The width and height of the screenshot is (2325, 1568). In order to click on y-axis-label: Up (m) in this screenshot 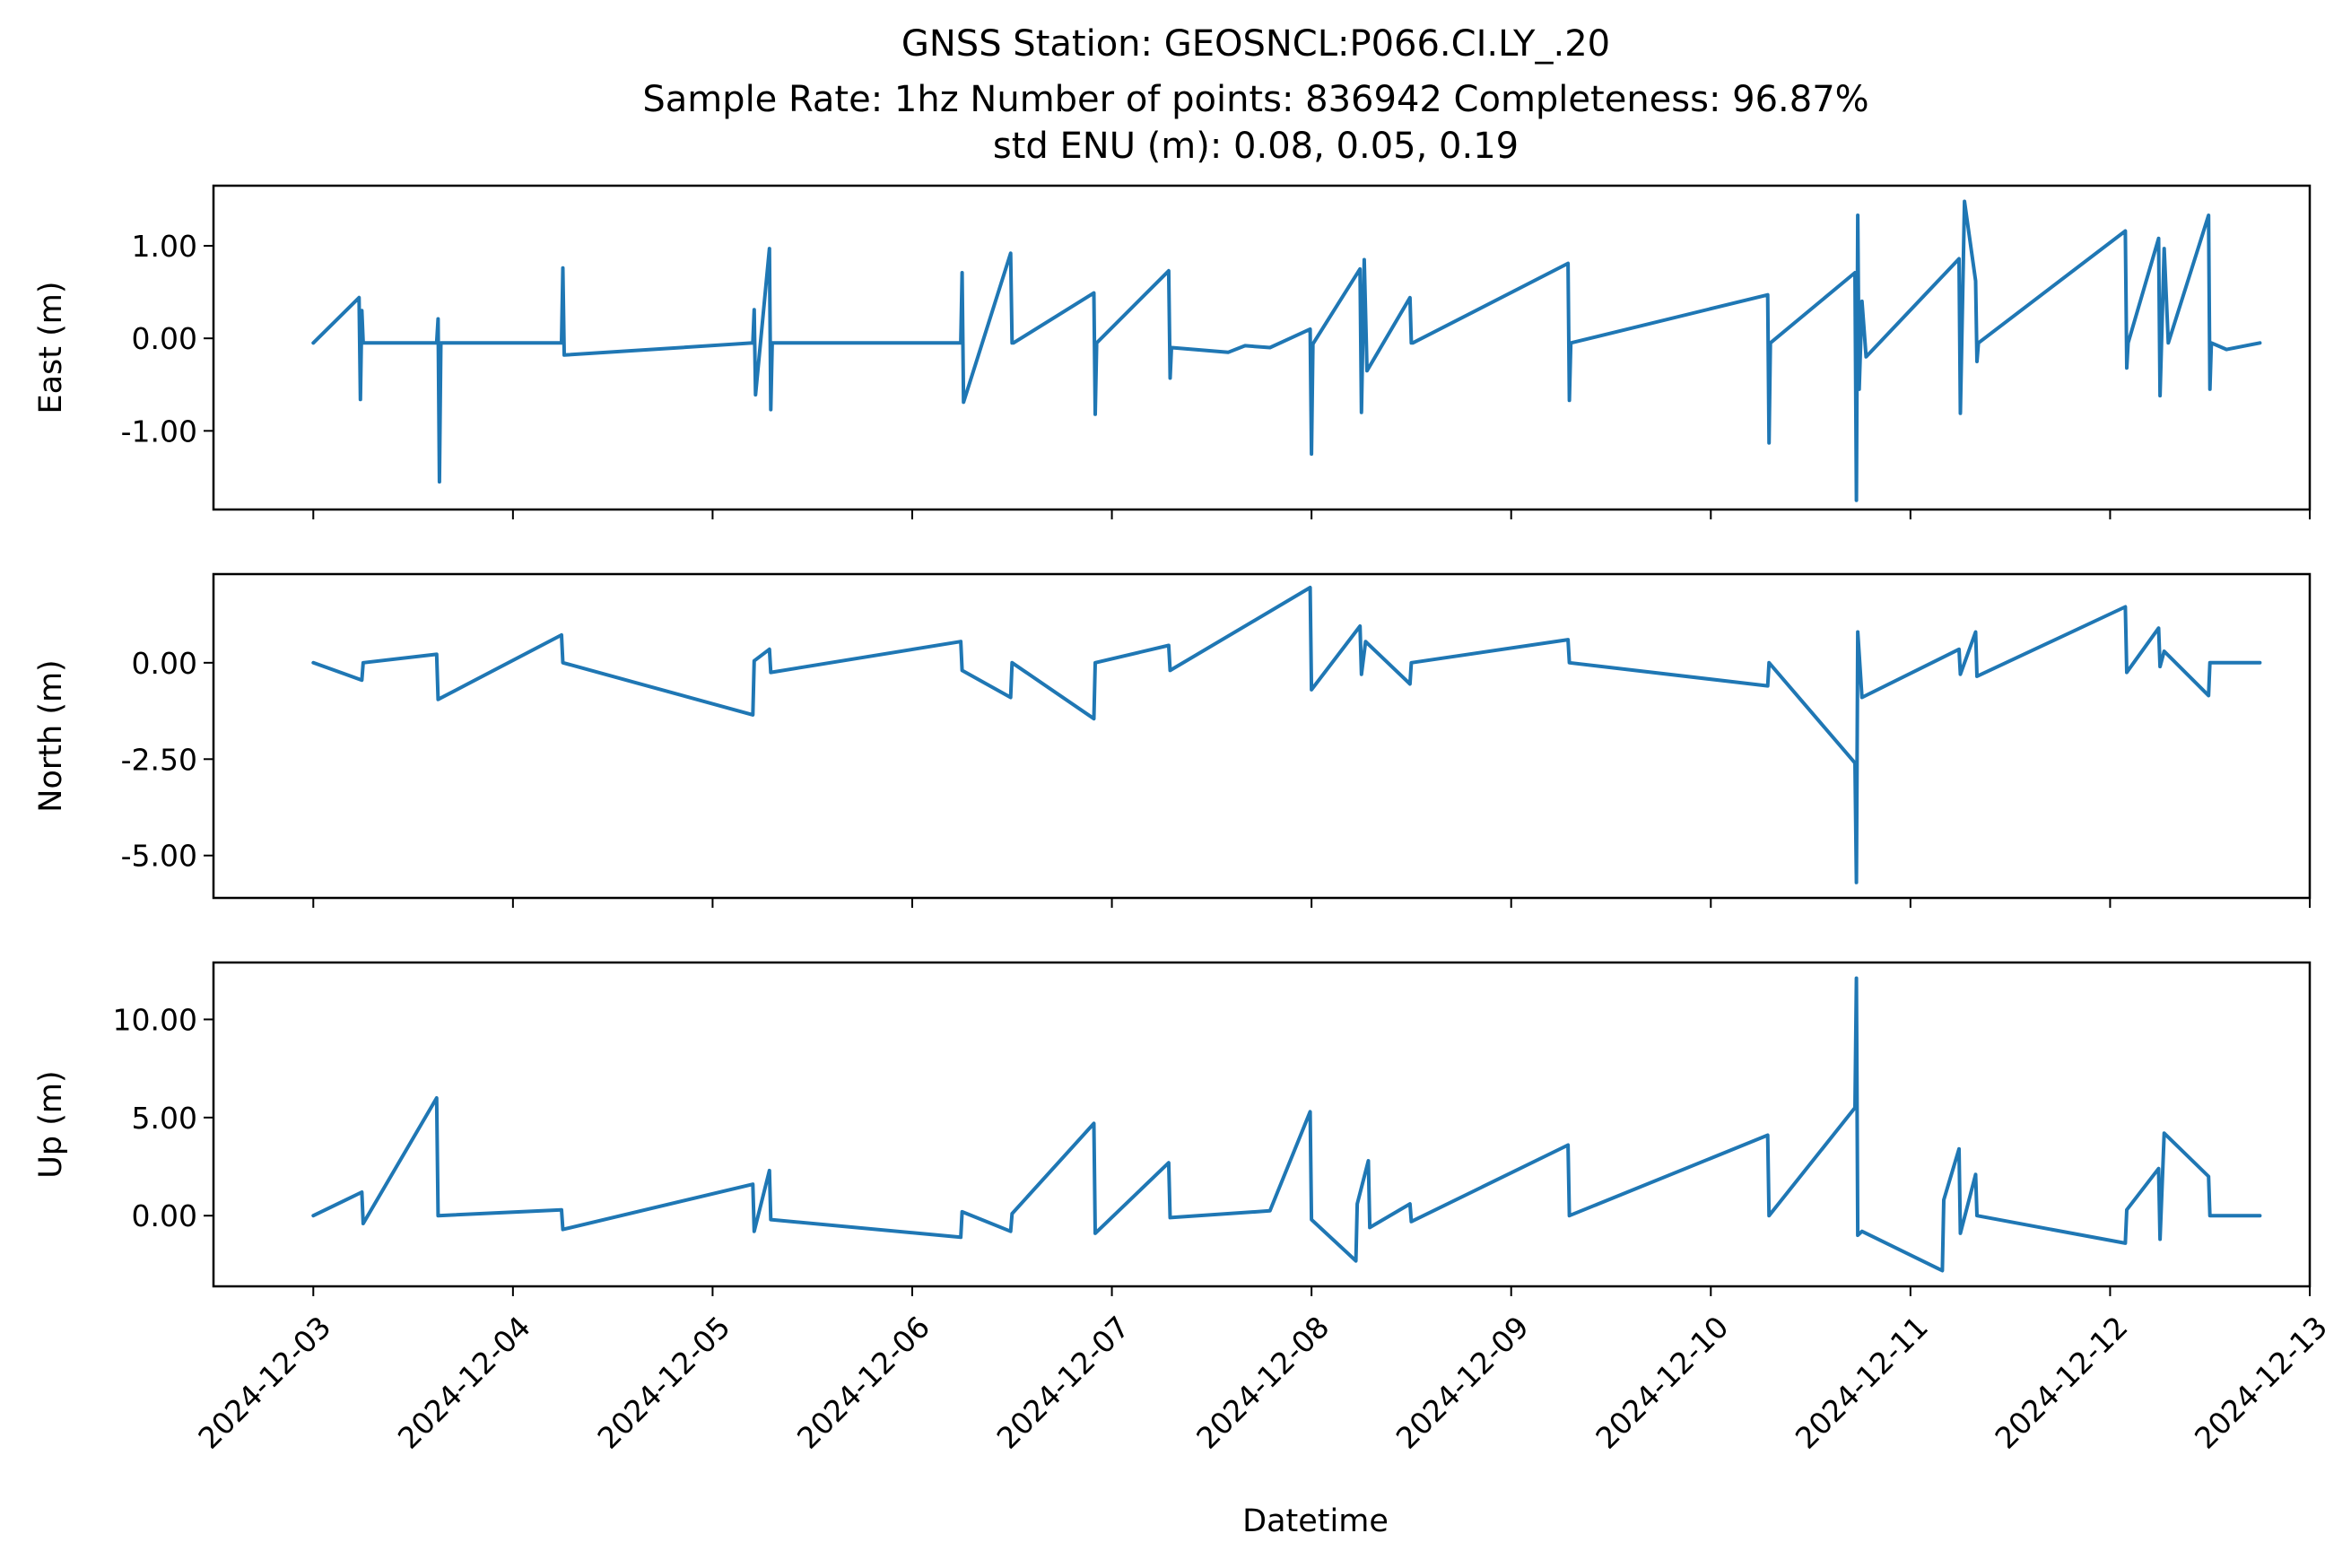, I will do `click(51, 1124)`.